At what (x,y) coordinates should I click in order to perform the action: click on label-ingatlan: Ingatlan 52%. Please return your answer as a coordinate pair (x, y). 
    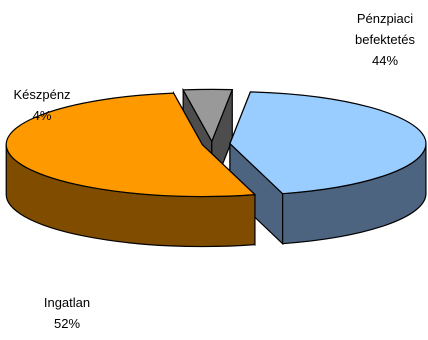
    Looking at the image, I should click on (67, 313).